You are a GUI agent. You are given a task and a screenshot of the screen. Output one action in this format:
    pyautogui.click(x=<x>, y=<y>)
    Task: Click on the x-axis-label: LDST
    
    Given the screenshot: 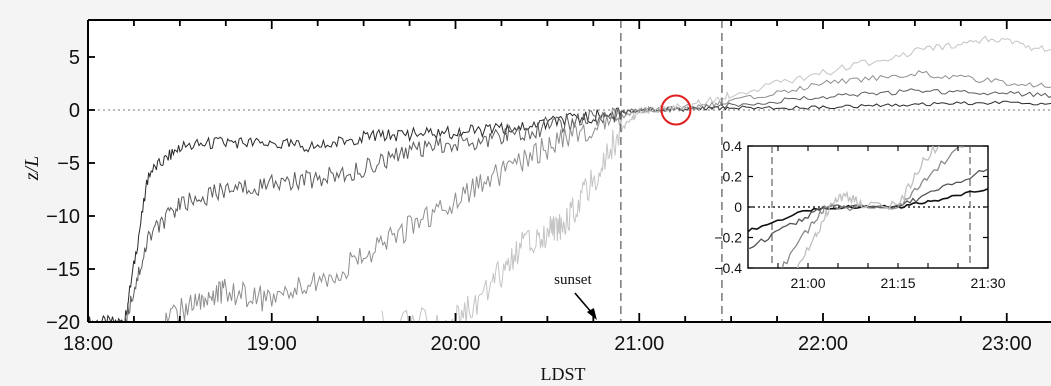 What is the action you would take?
    pyautogui.click(x=563, y=374)
    